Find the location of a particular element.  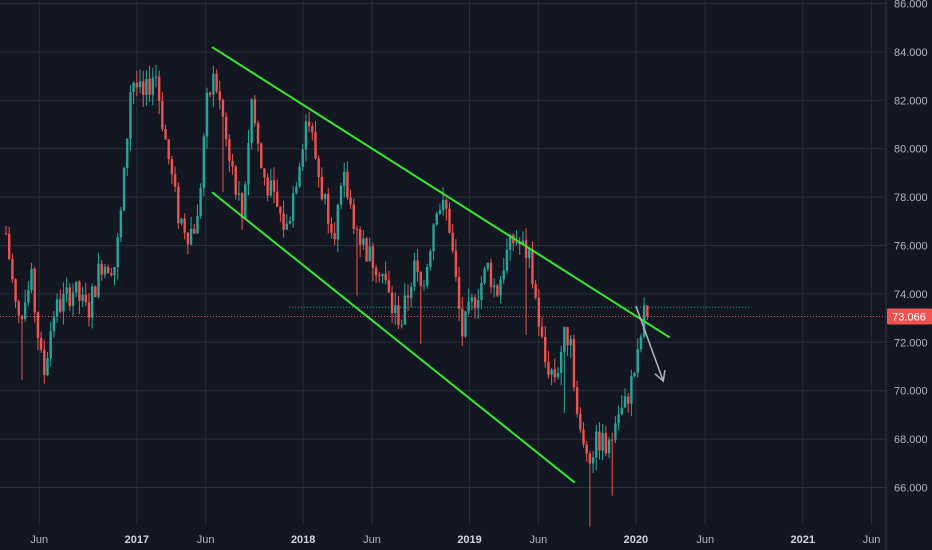

x-tick-label: 2021 is located at coordinates (803, 540).